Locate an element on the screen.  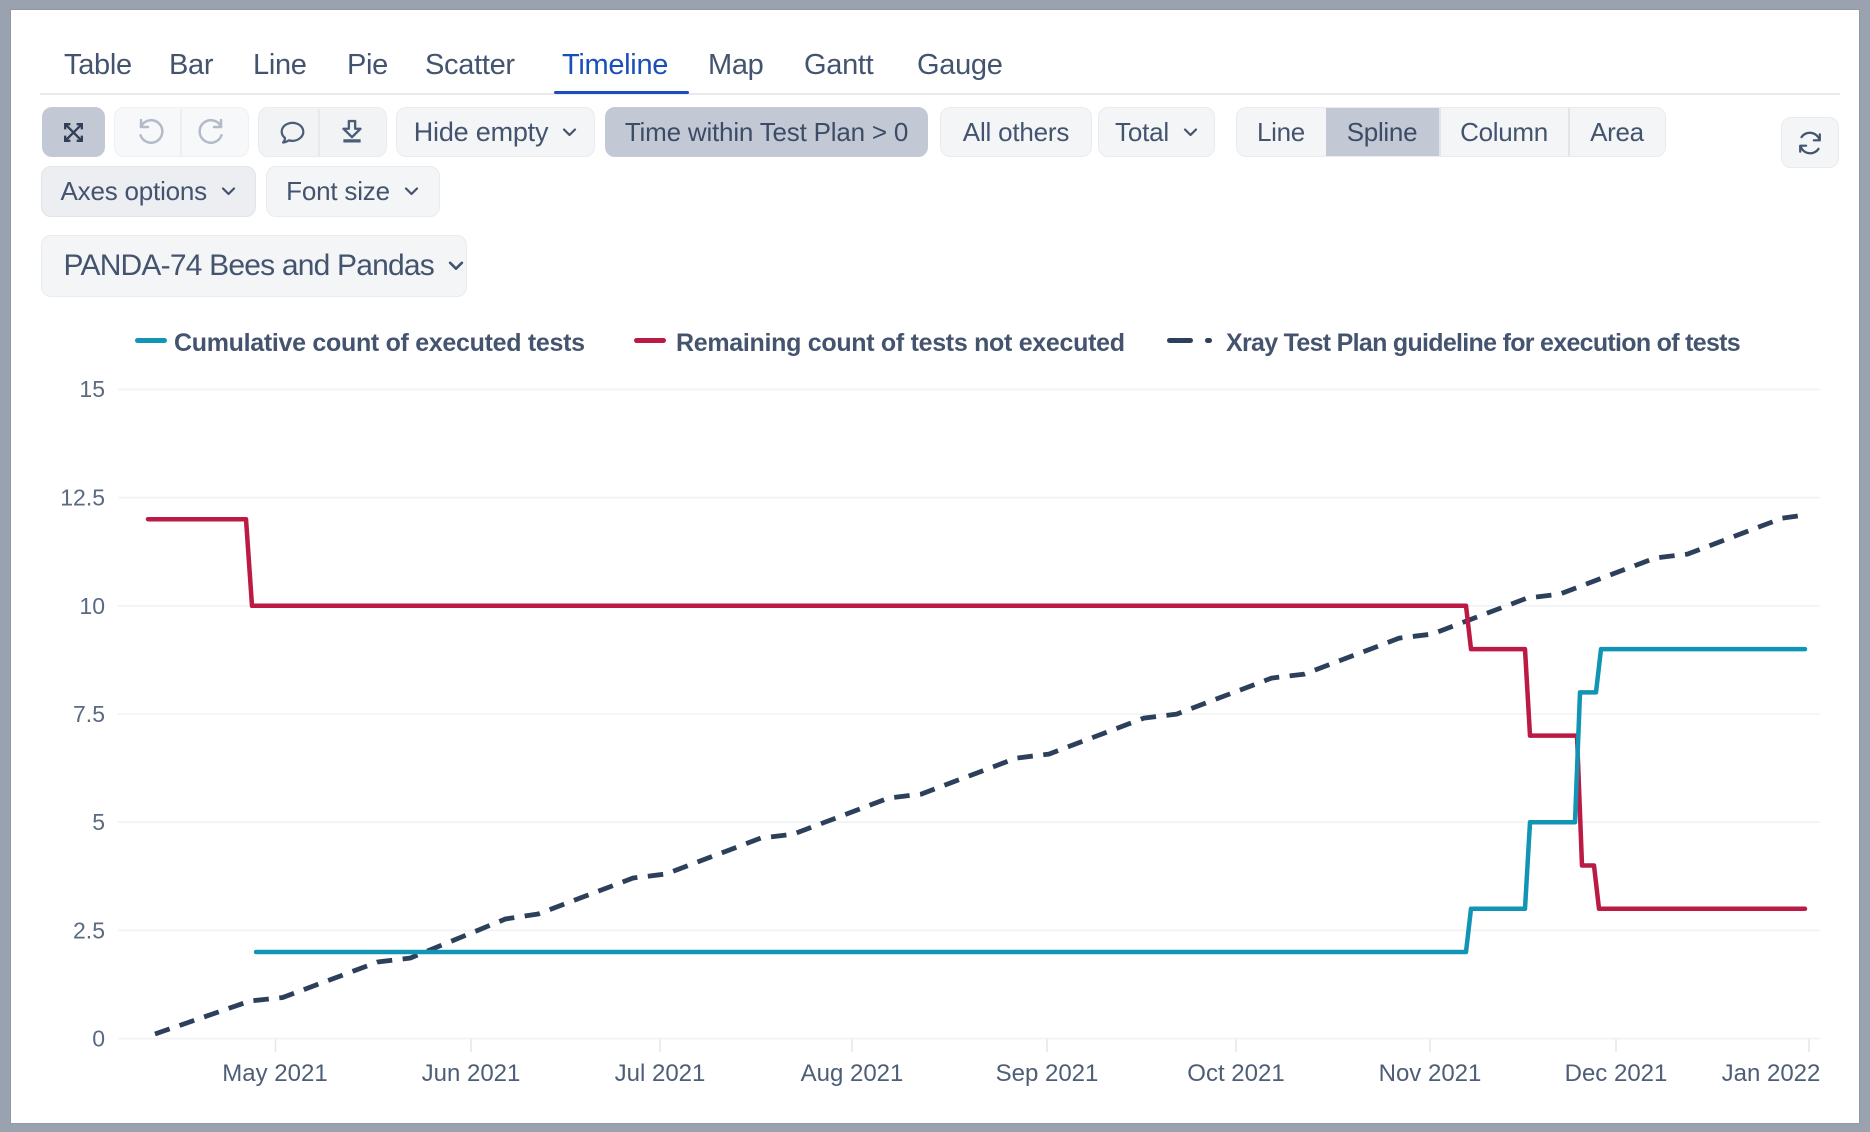
svg-text: 15 is located at coordinates (92, 389).